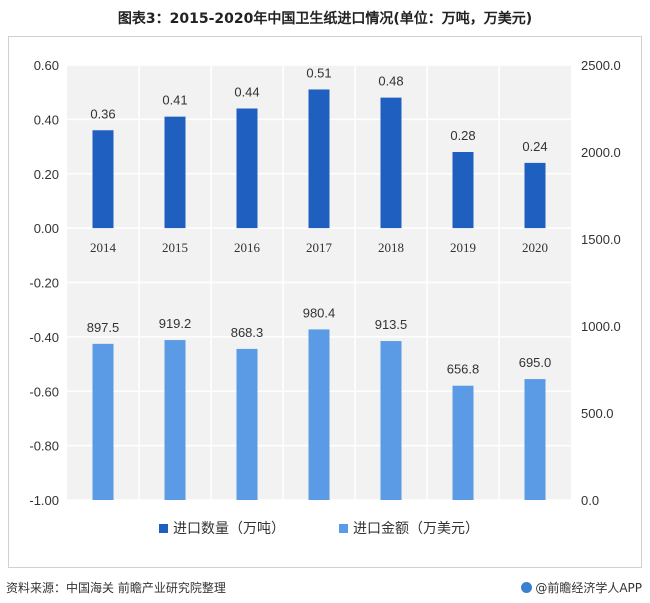 The image size is (650, 603). I want to click on x-tick-label: 2015, so click(175, 247).